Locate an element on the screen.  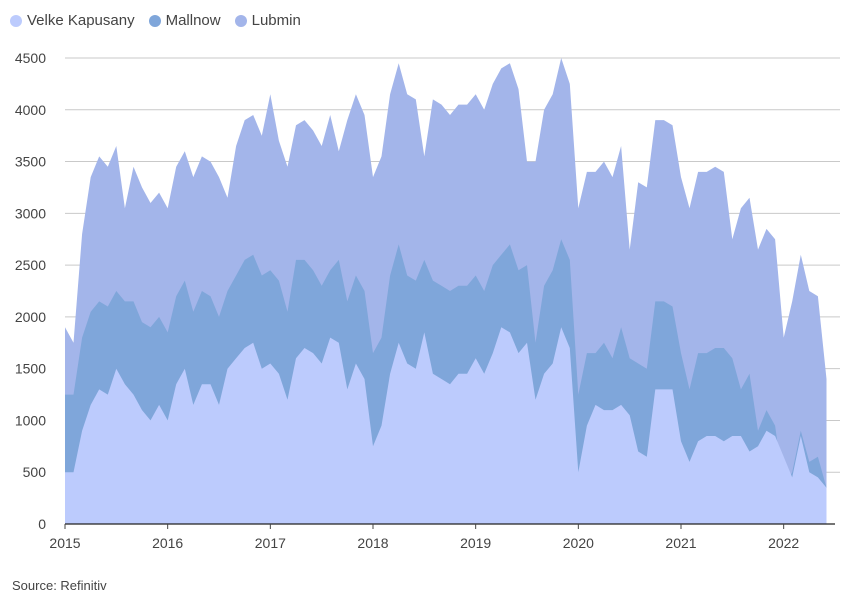
legend-item-velke-kapusany: Velke Kapusany is located at coordinates (72, 20).